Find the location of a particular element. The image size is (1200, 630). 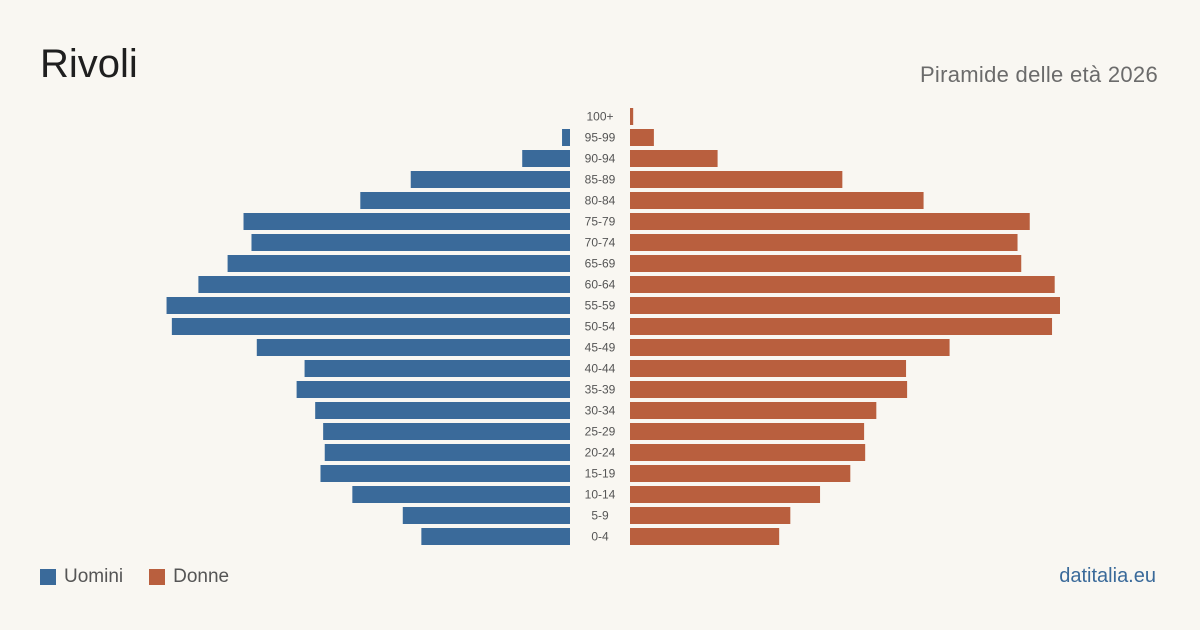

legend-label-women: Donne is located at coordinates (201, 576).